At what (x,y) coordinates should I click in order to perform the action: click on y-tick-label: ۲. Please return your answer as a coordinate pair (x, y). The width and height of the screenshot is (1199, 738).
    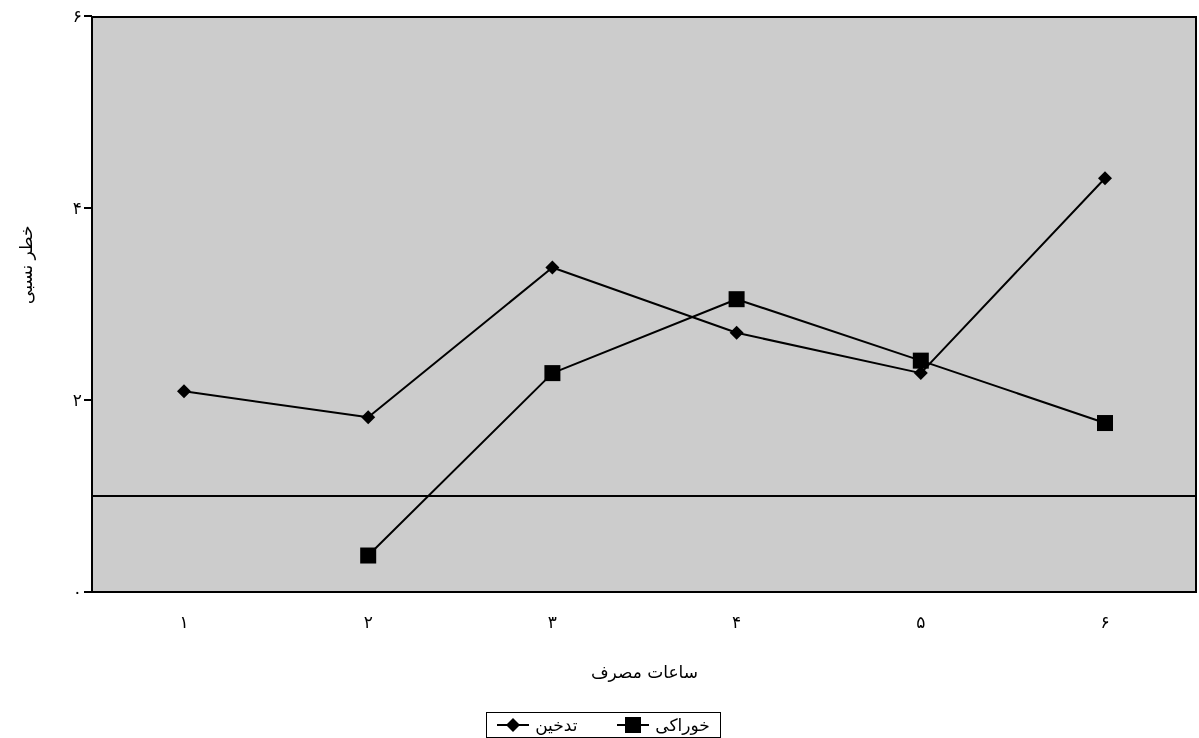
    Looking at the image, I should click on (77, 400).